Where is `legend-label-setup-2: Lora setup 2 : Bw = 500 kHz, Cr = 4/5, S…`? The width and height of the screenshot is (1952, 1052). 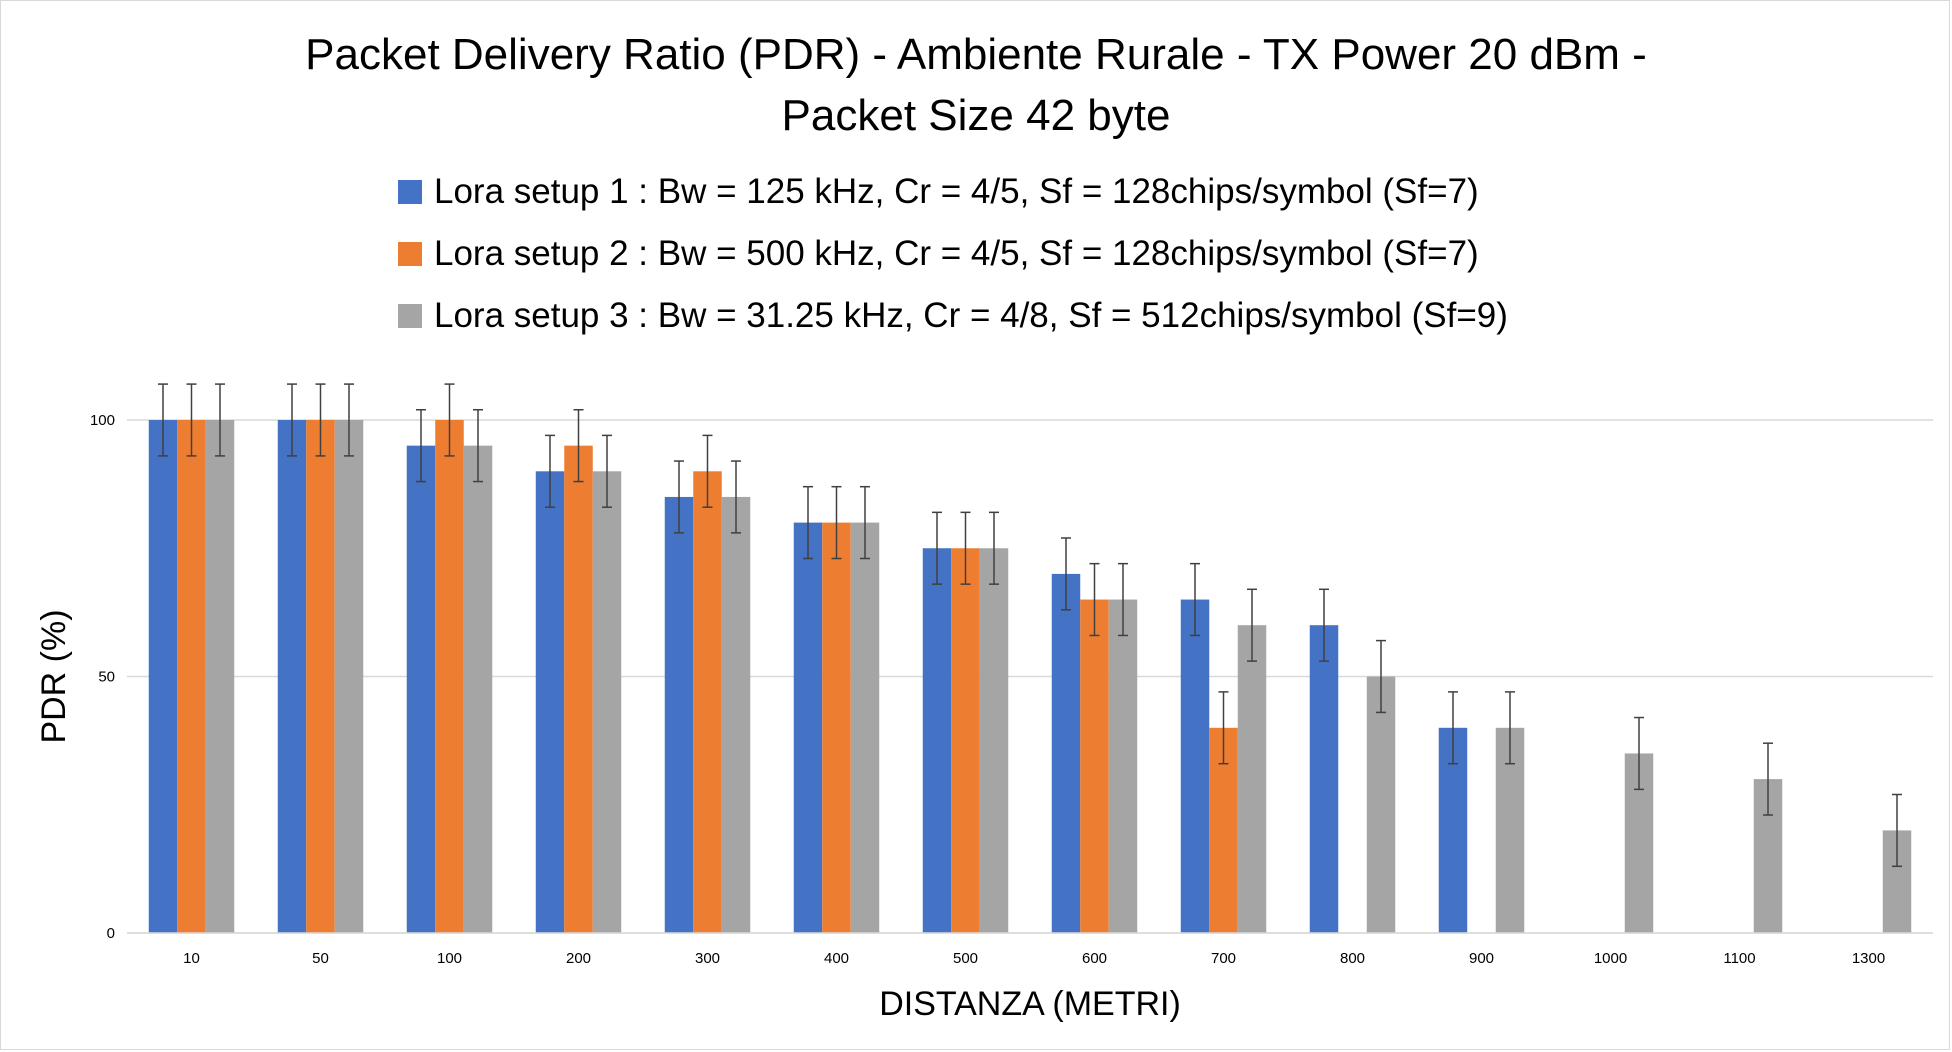 legend-label-setup-2: Lora setup 2 : Bw = 500 kHz, Cr = 4/5, S… is located at coordinates (956, 253).